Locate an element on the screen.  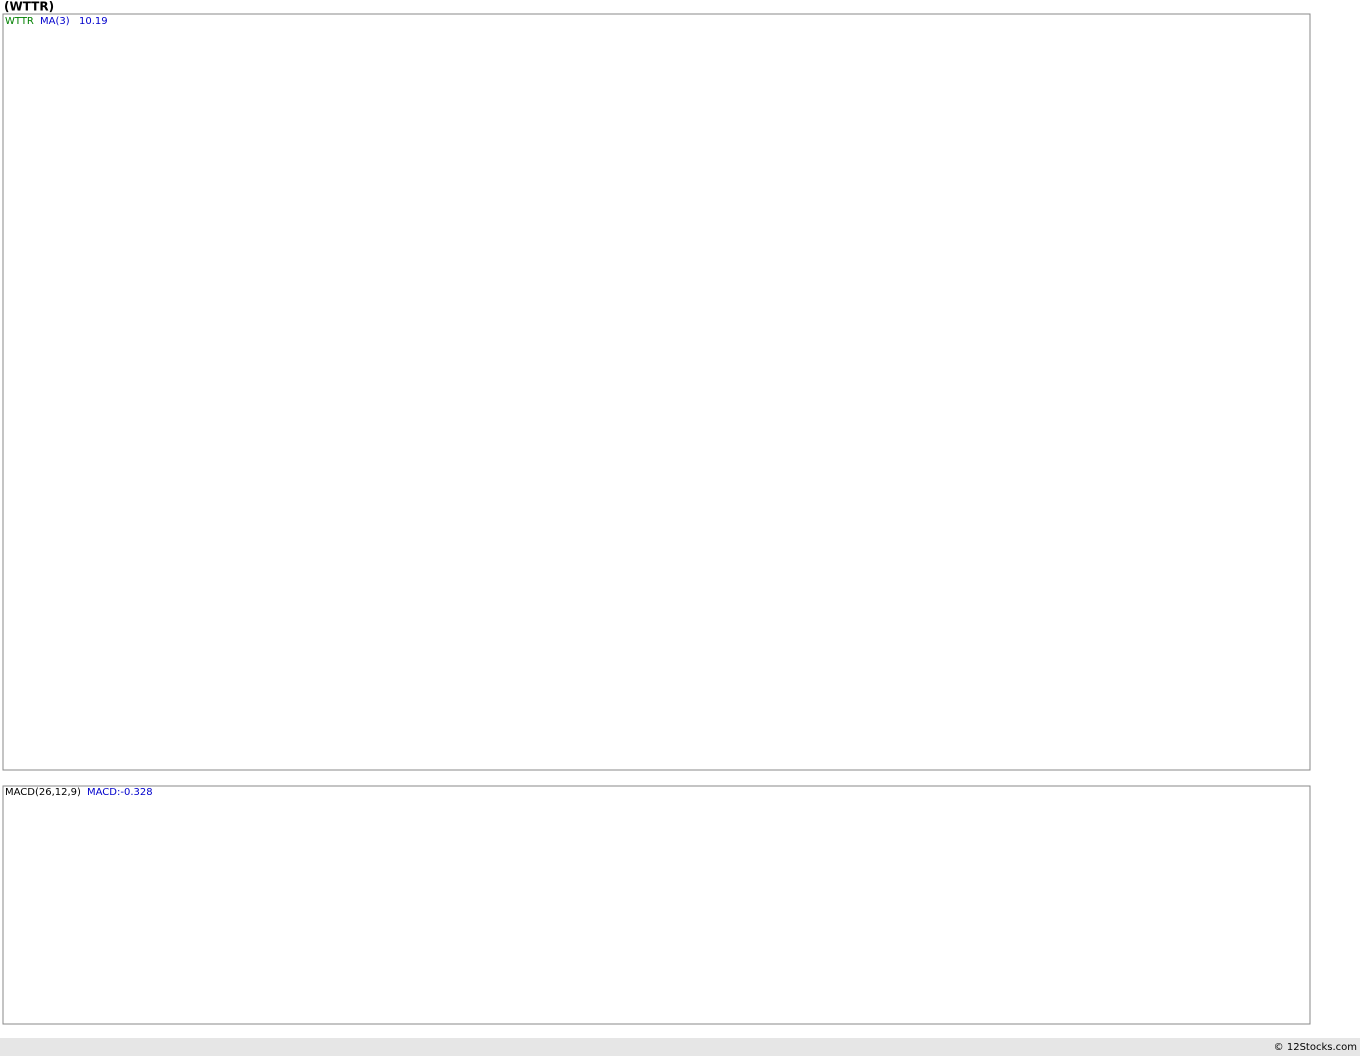
legend-ma-value: 10.19 is located at coordinates (93, 21).